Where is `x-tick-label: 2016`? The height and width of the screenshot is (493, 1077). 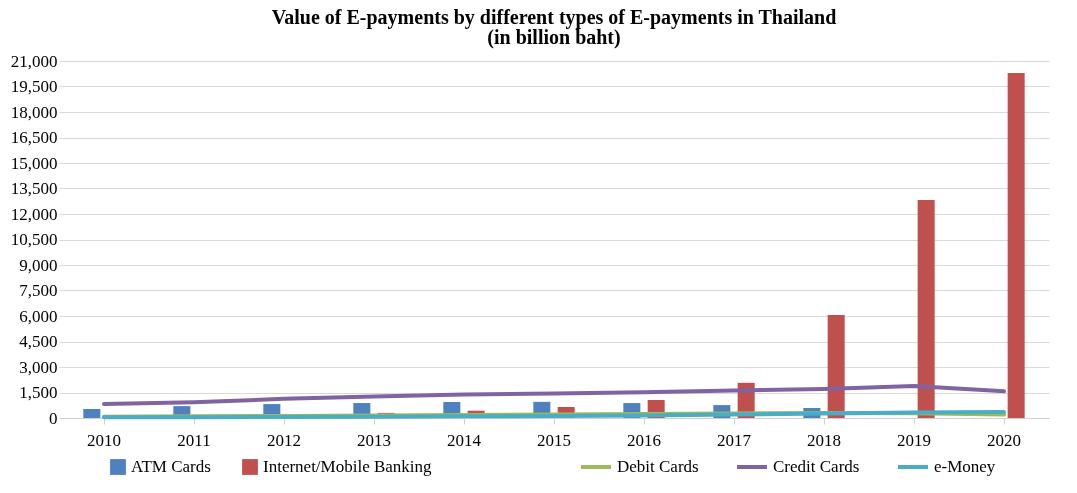
x-tick-label: 2016 is located at coordinates (644, 440).